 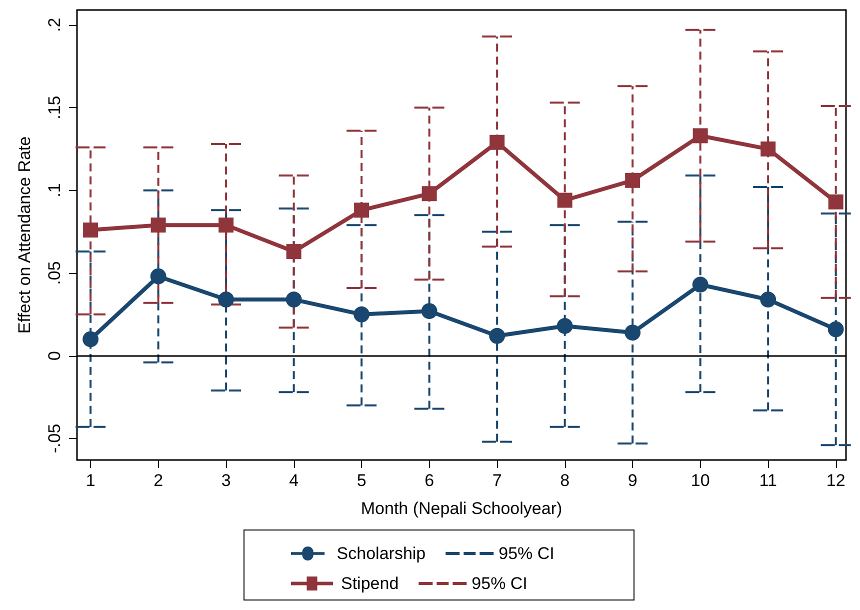 What do you see at coordinates (429, 480) in the screenshot?
I see `x-tick-label: 6` at bounding box center [429, 480].